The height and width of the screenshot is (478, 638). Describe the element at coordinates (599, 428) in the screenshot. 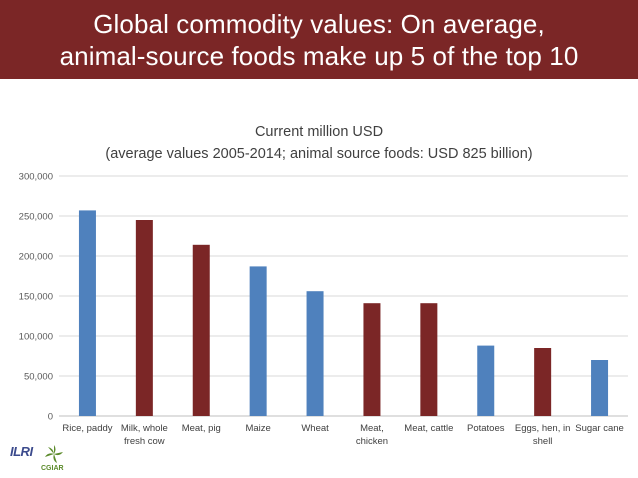

I see `x-tick-label: Sugar cane` at that location.